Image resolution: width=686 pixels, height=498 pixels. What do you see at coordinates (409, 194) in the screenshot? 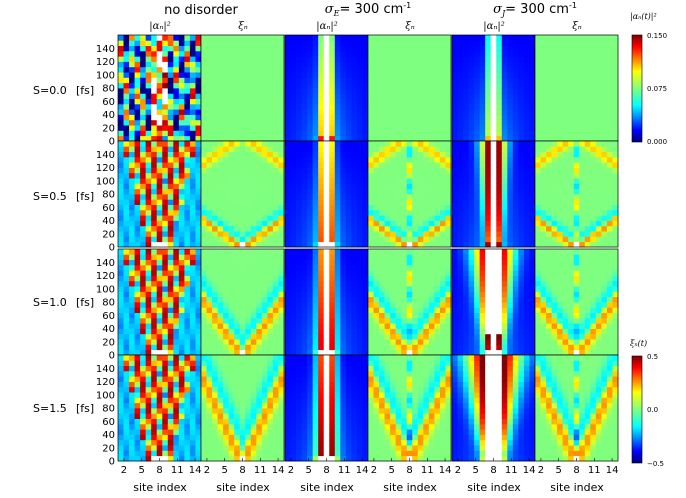
I see `panel-frame` at bounding box center [409, 194].